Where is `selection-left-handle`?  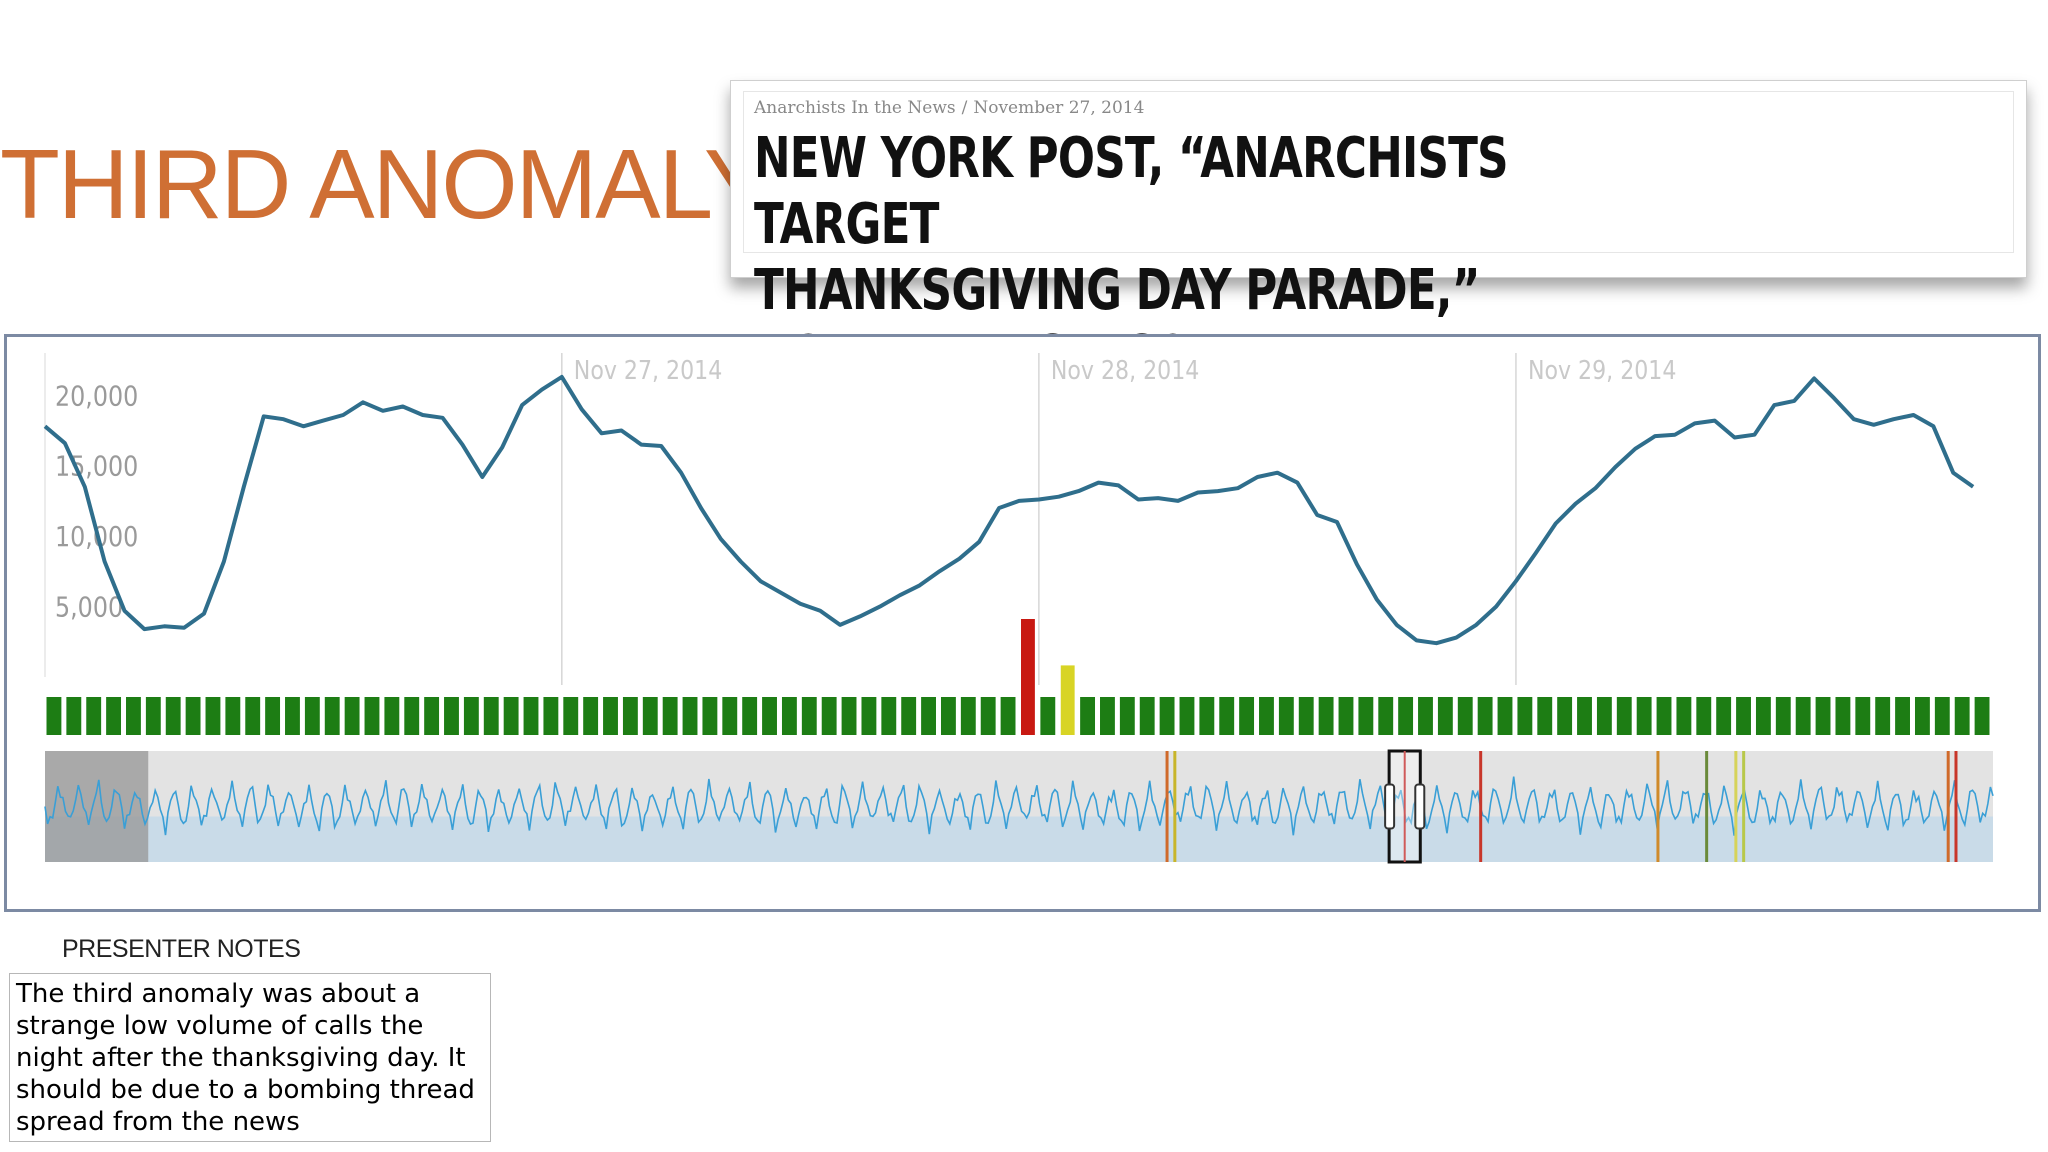
selection-left-handle is located at coordinates (1390, 806).